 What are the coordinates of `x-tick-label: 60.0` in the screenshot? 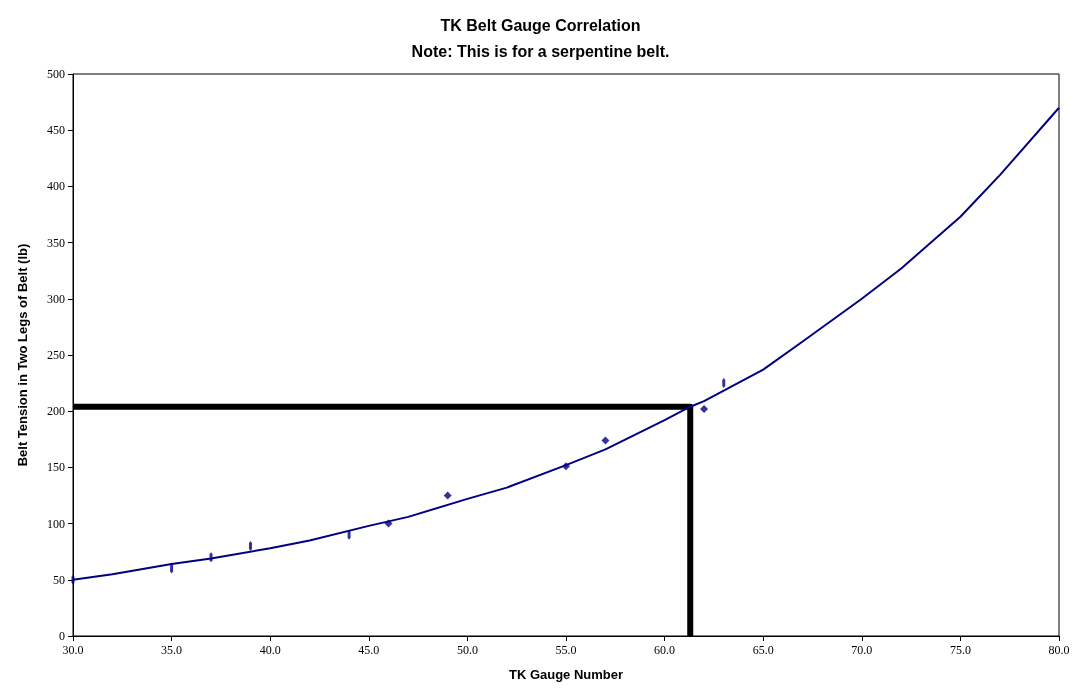 It's located at (665, 650).